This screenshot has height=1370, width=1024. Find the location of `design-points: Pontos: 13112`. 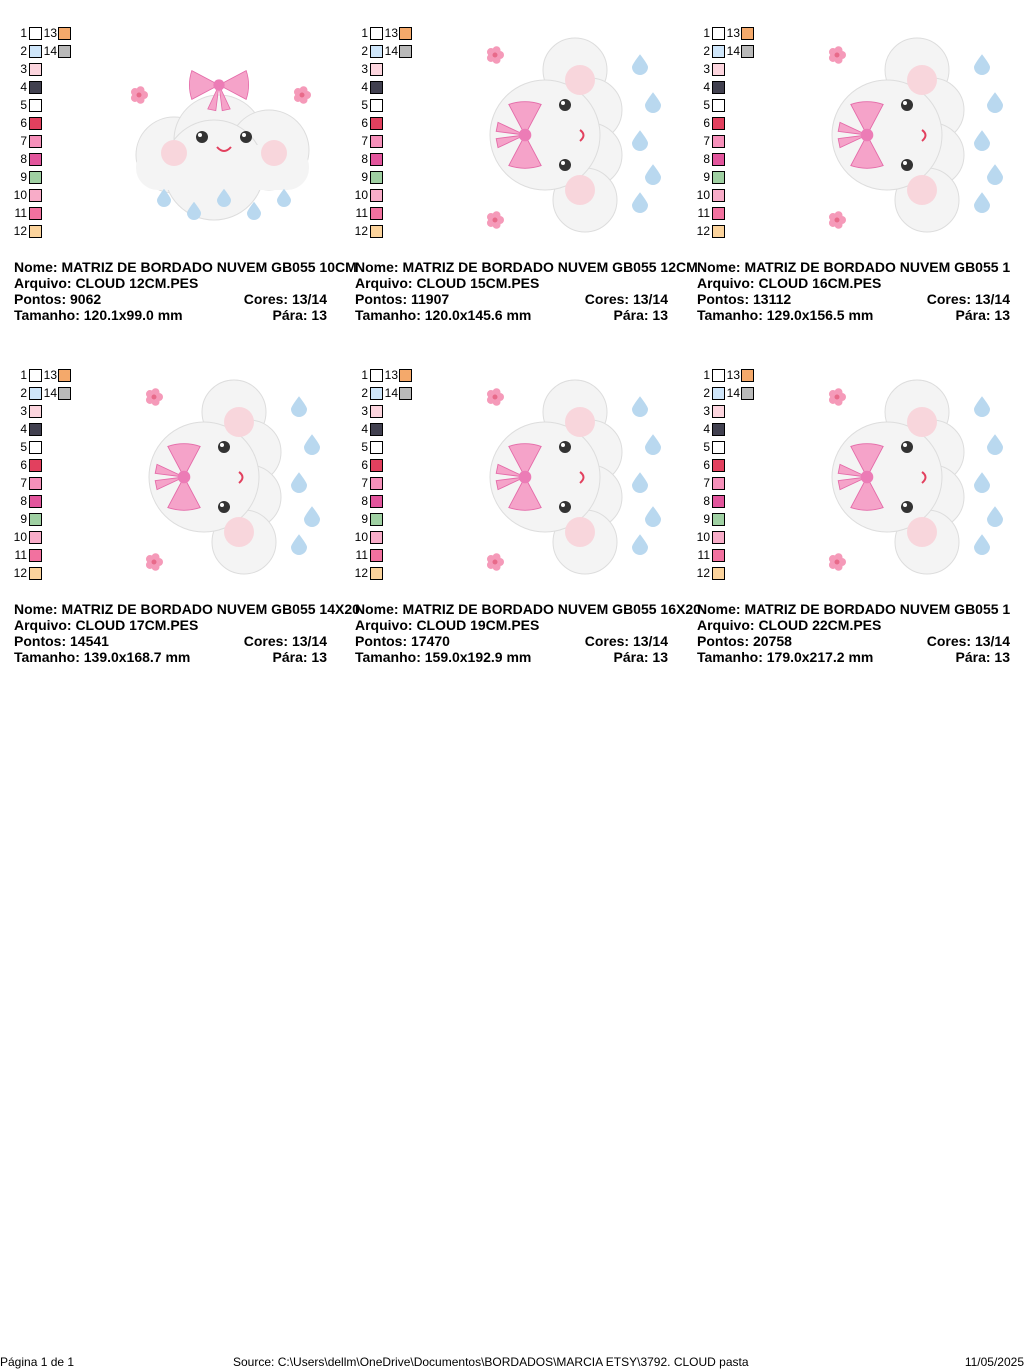

design-points: Pontos: 13112 is located at coordinates (744, 299).